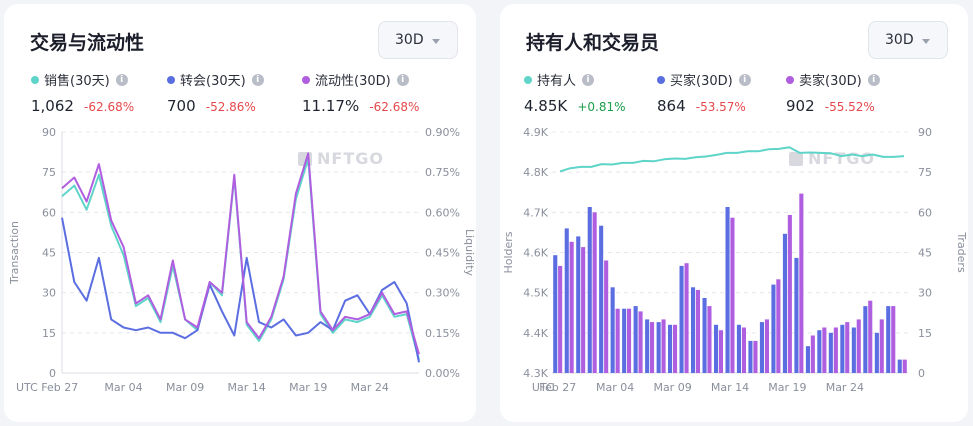 Image resolution: width=973 pixels, height=426 pixels. What do you see at coordinates (925, 333) in the screenshot?
I see `y2-tick-label: 15` at bounding box center [925, 333].